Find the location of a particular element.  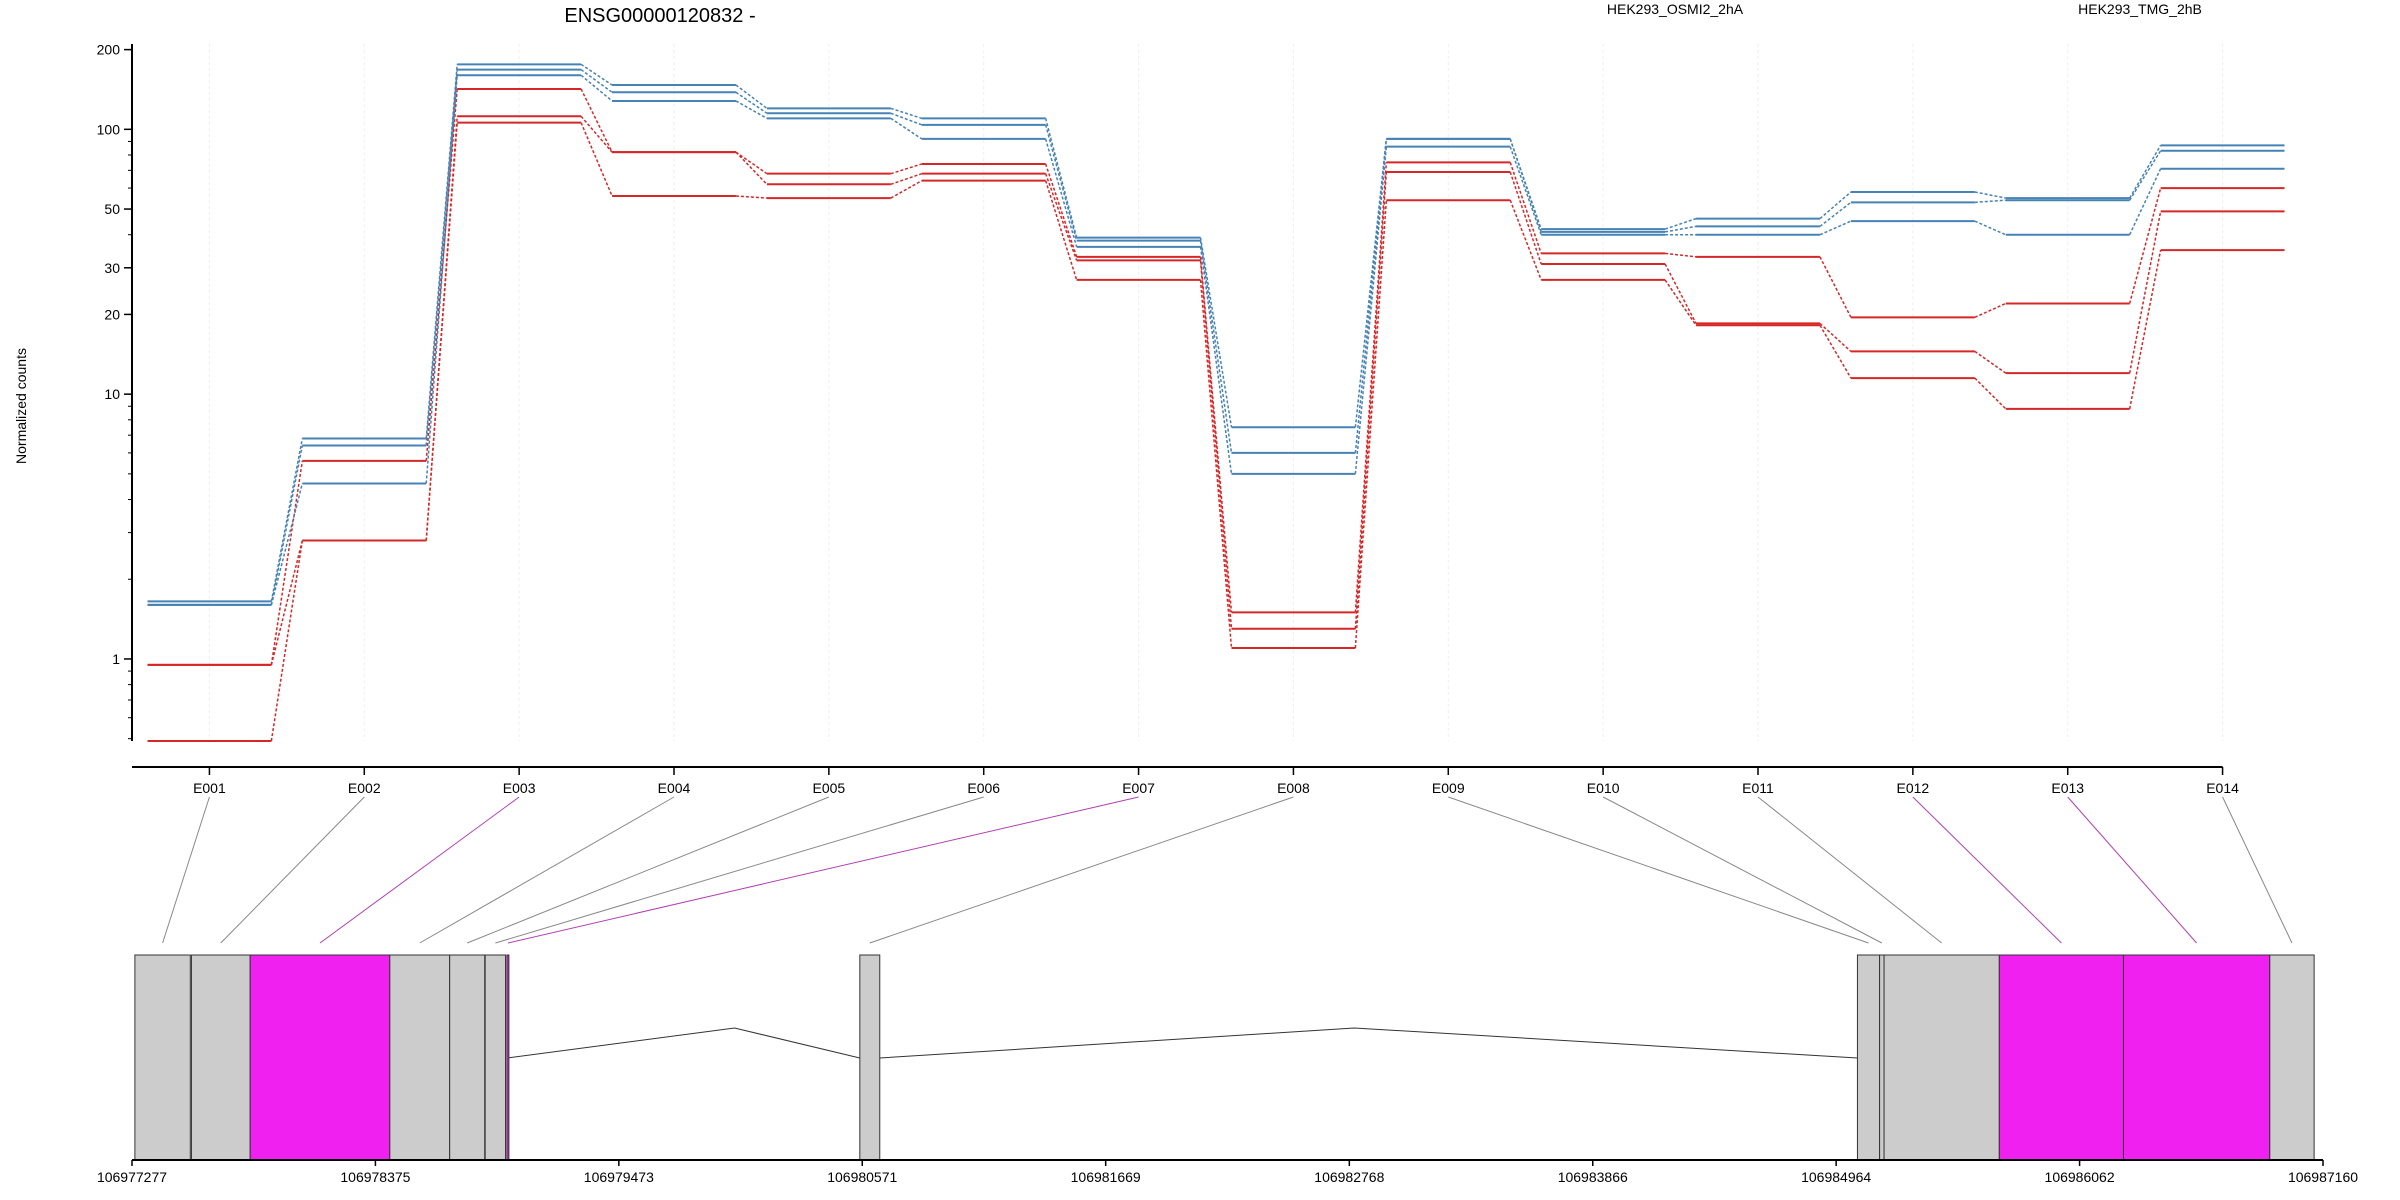

exon-E012 is located at coordinates (2061, 1057).